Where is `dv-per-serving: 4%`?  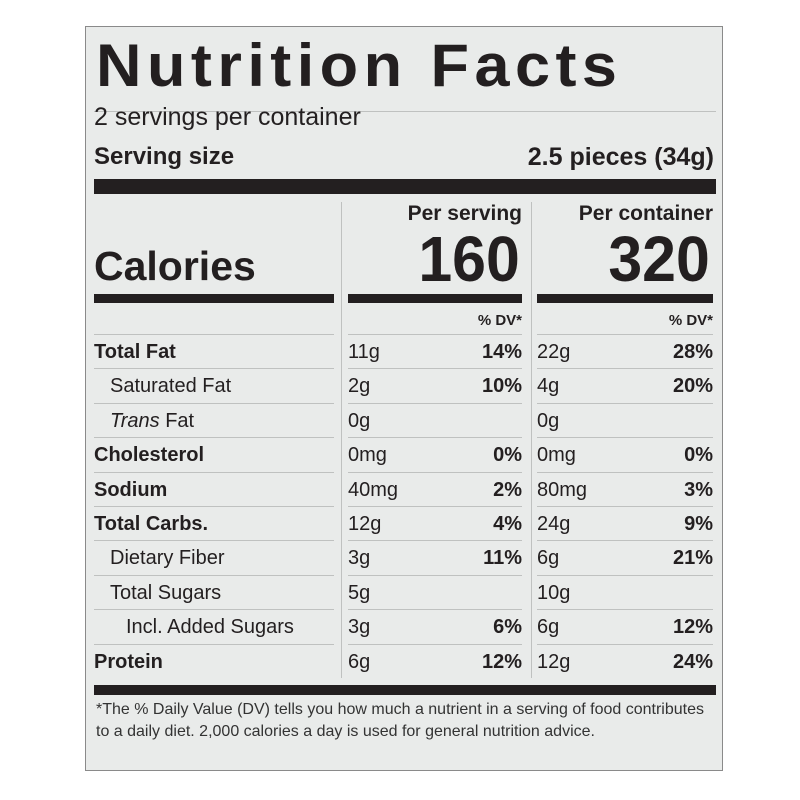 dv-per-serving: 4% is located at coordinates (507, 524).